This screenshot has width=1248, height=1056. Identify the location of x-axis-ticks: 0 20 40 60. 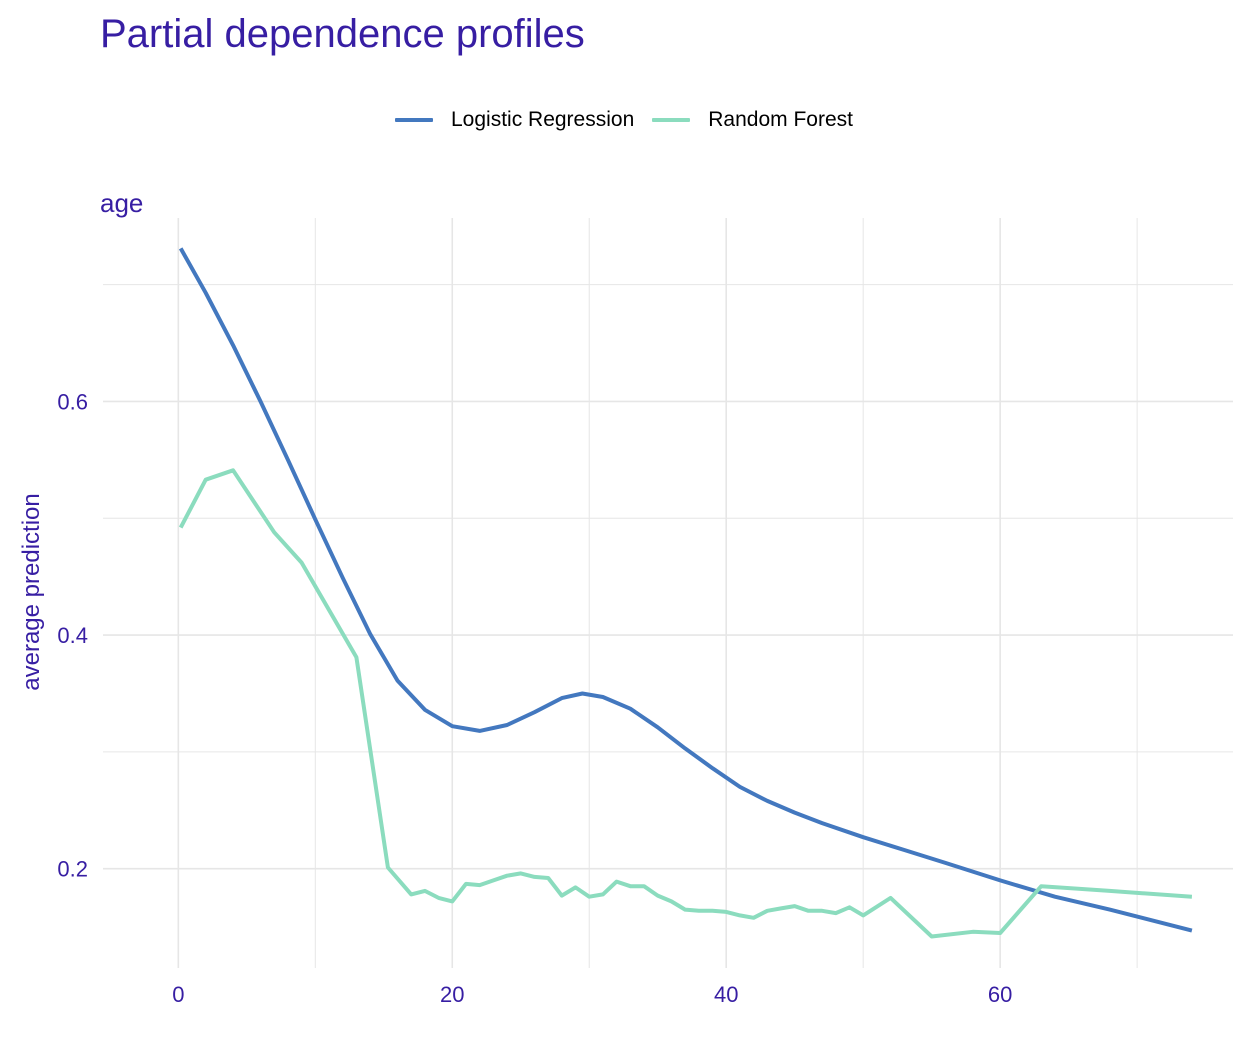
(592, 994).